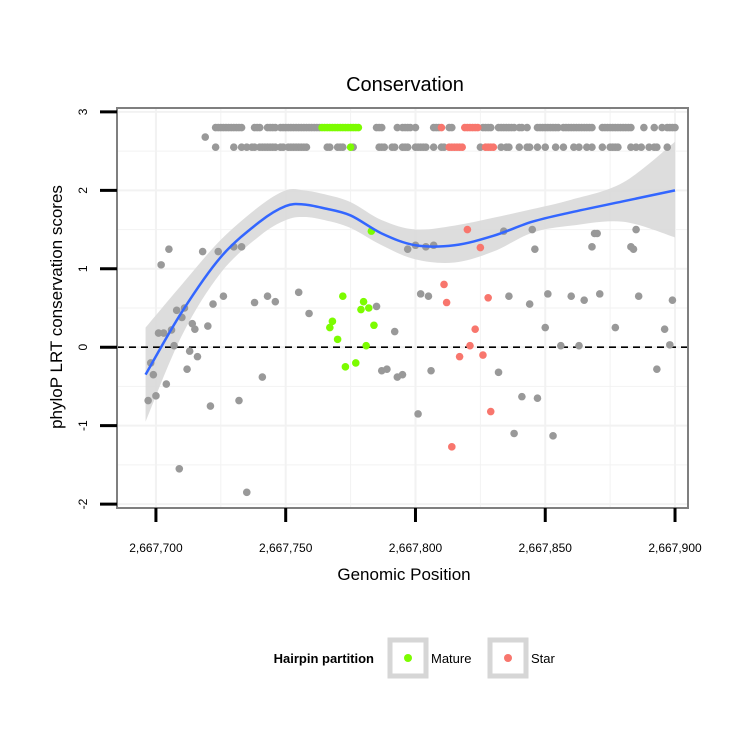 The height and width of the screenshot is (750, 750). What do you see at coordinates (56, 307) in the screenshot?
I see `y-axis-title: phyloP LRT conservation scores` at bounding box center [56, 307].